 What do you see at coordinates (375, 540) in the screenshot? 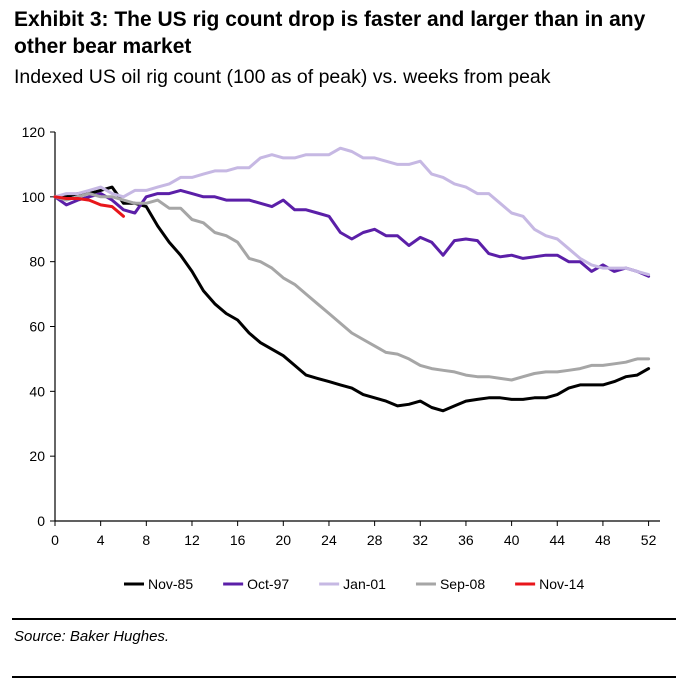
I see `x-tick-label: 28` at bounding box center [375, 540].